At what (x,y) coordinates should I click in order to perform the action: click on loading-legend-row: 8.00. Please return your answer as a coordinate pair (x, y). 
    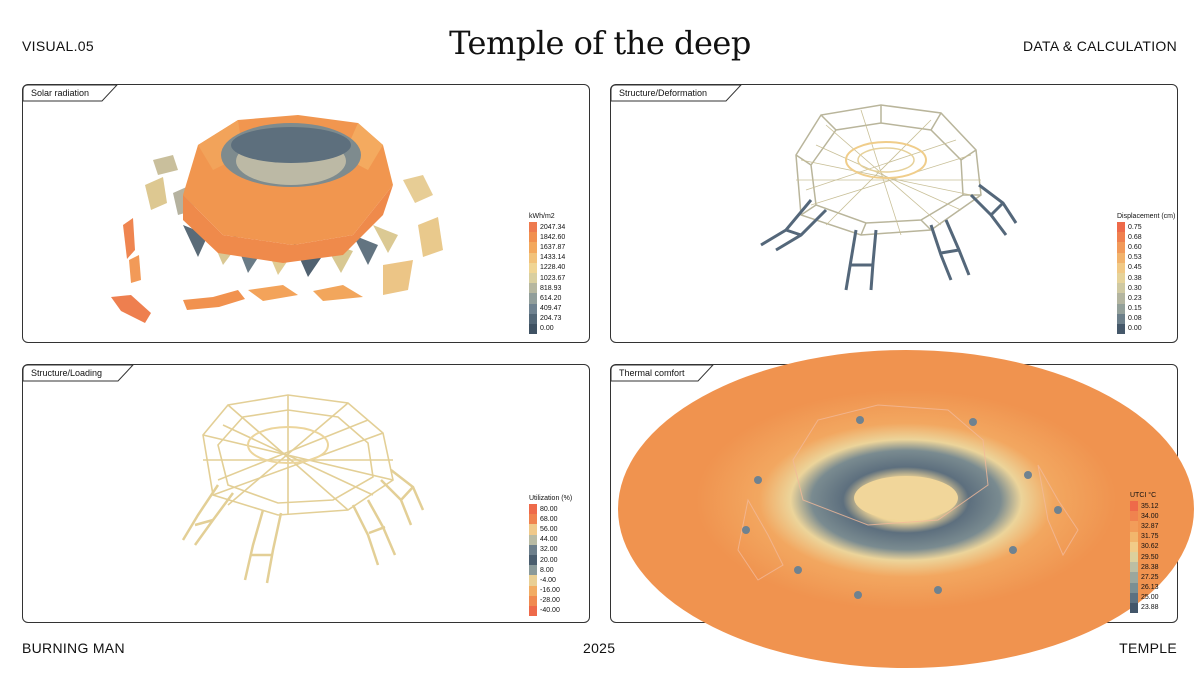
    Looking at the image, I should click on (550, 570).